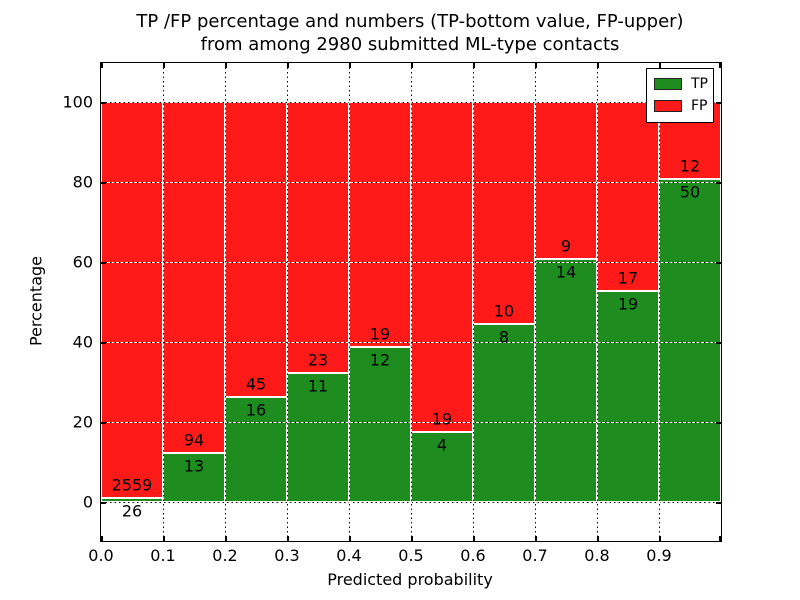  Describe the element at coordinates (566, 272) in the screenshot. I see `tp-count-label: 14` at that location.